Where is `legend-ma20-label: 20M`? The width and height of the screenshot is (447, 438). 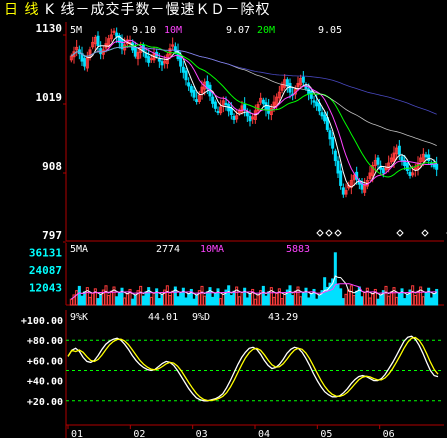 legend-ma20-label: 20M is located at coordinates (266, 30).